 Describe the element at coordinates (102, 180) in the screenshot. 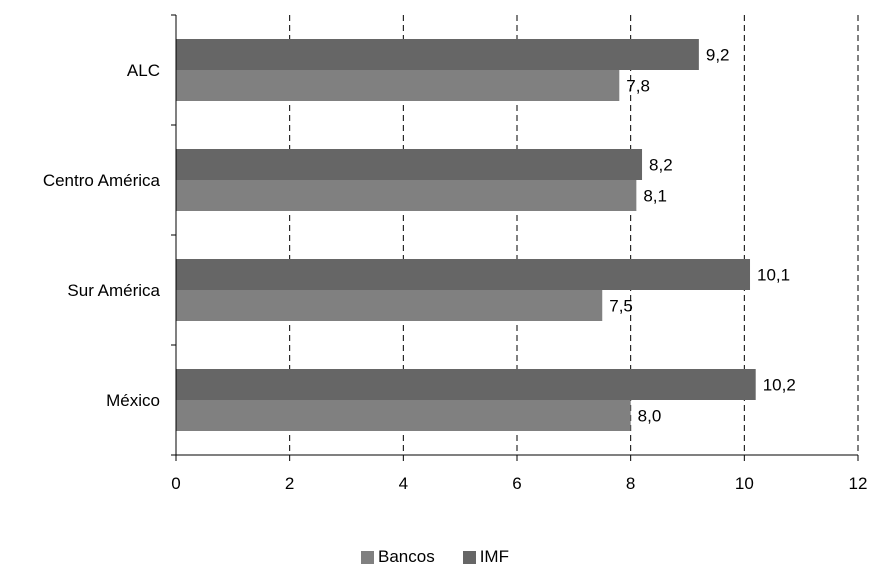

I see `category-label: Centro América` at that location.